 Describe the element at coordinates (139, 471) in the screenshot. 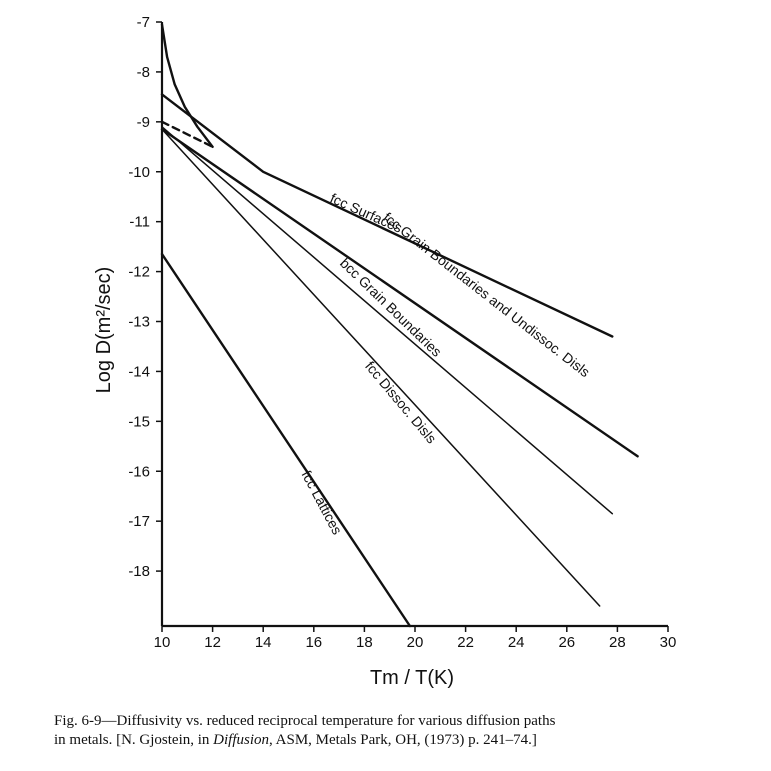

I see `y-tick-label: -16` at that location.